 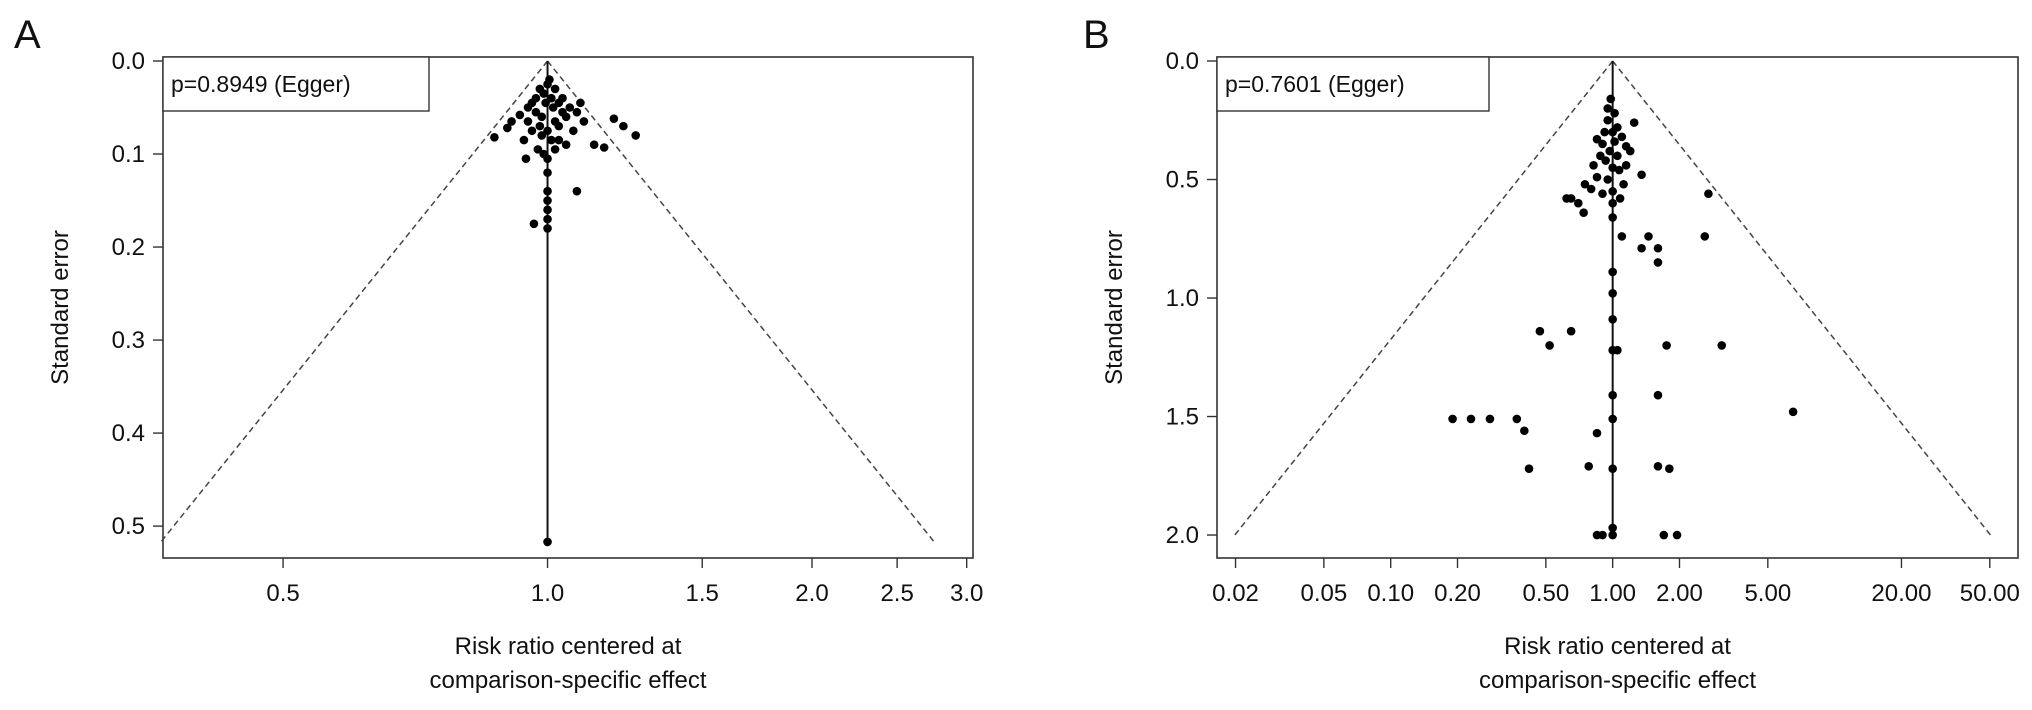 I want to click on panel-letter: B, so click(x=1096, y=35).